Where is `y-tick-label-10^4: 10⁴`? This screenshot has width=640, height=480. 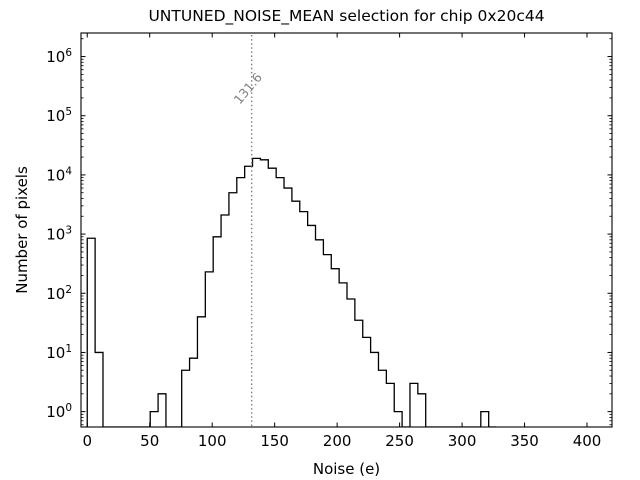
y-tick-label-10^4: 10⁴ is located at coordinates (59, 174).